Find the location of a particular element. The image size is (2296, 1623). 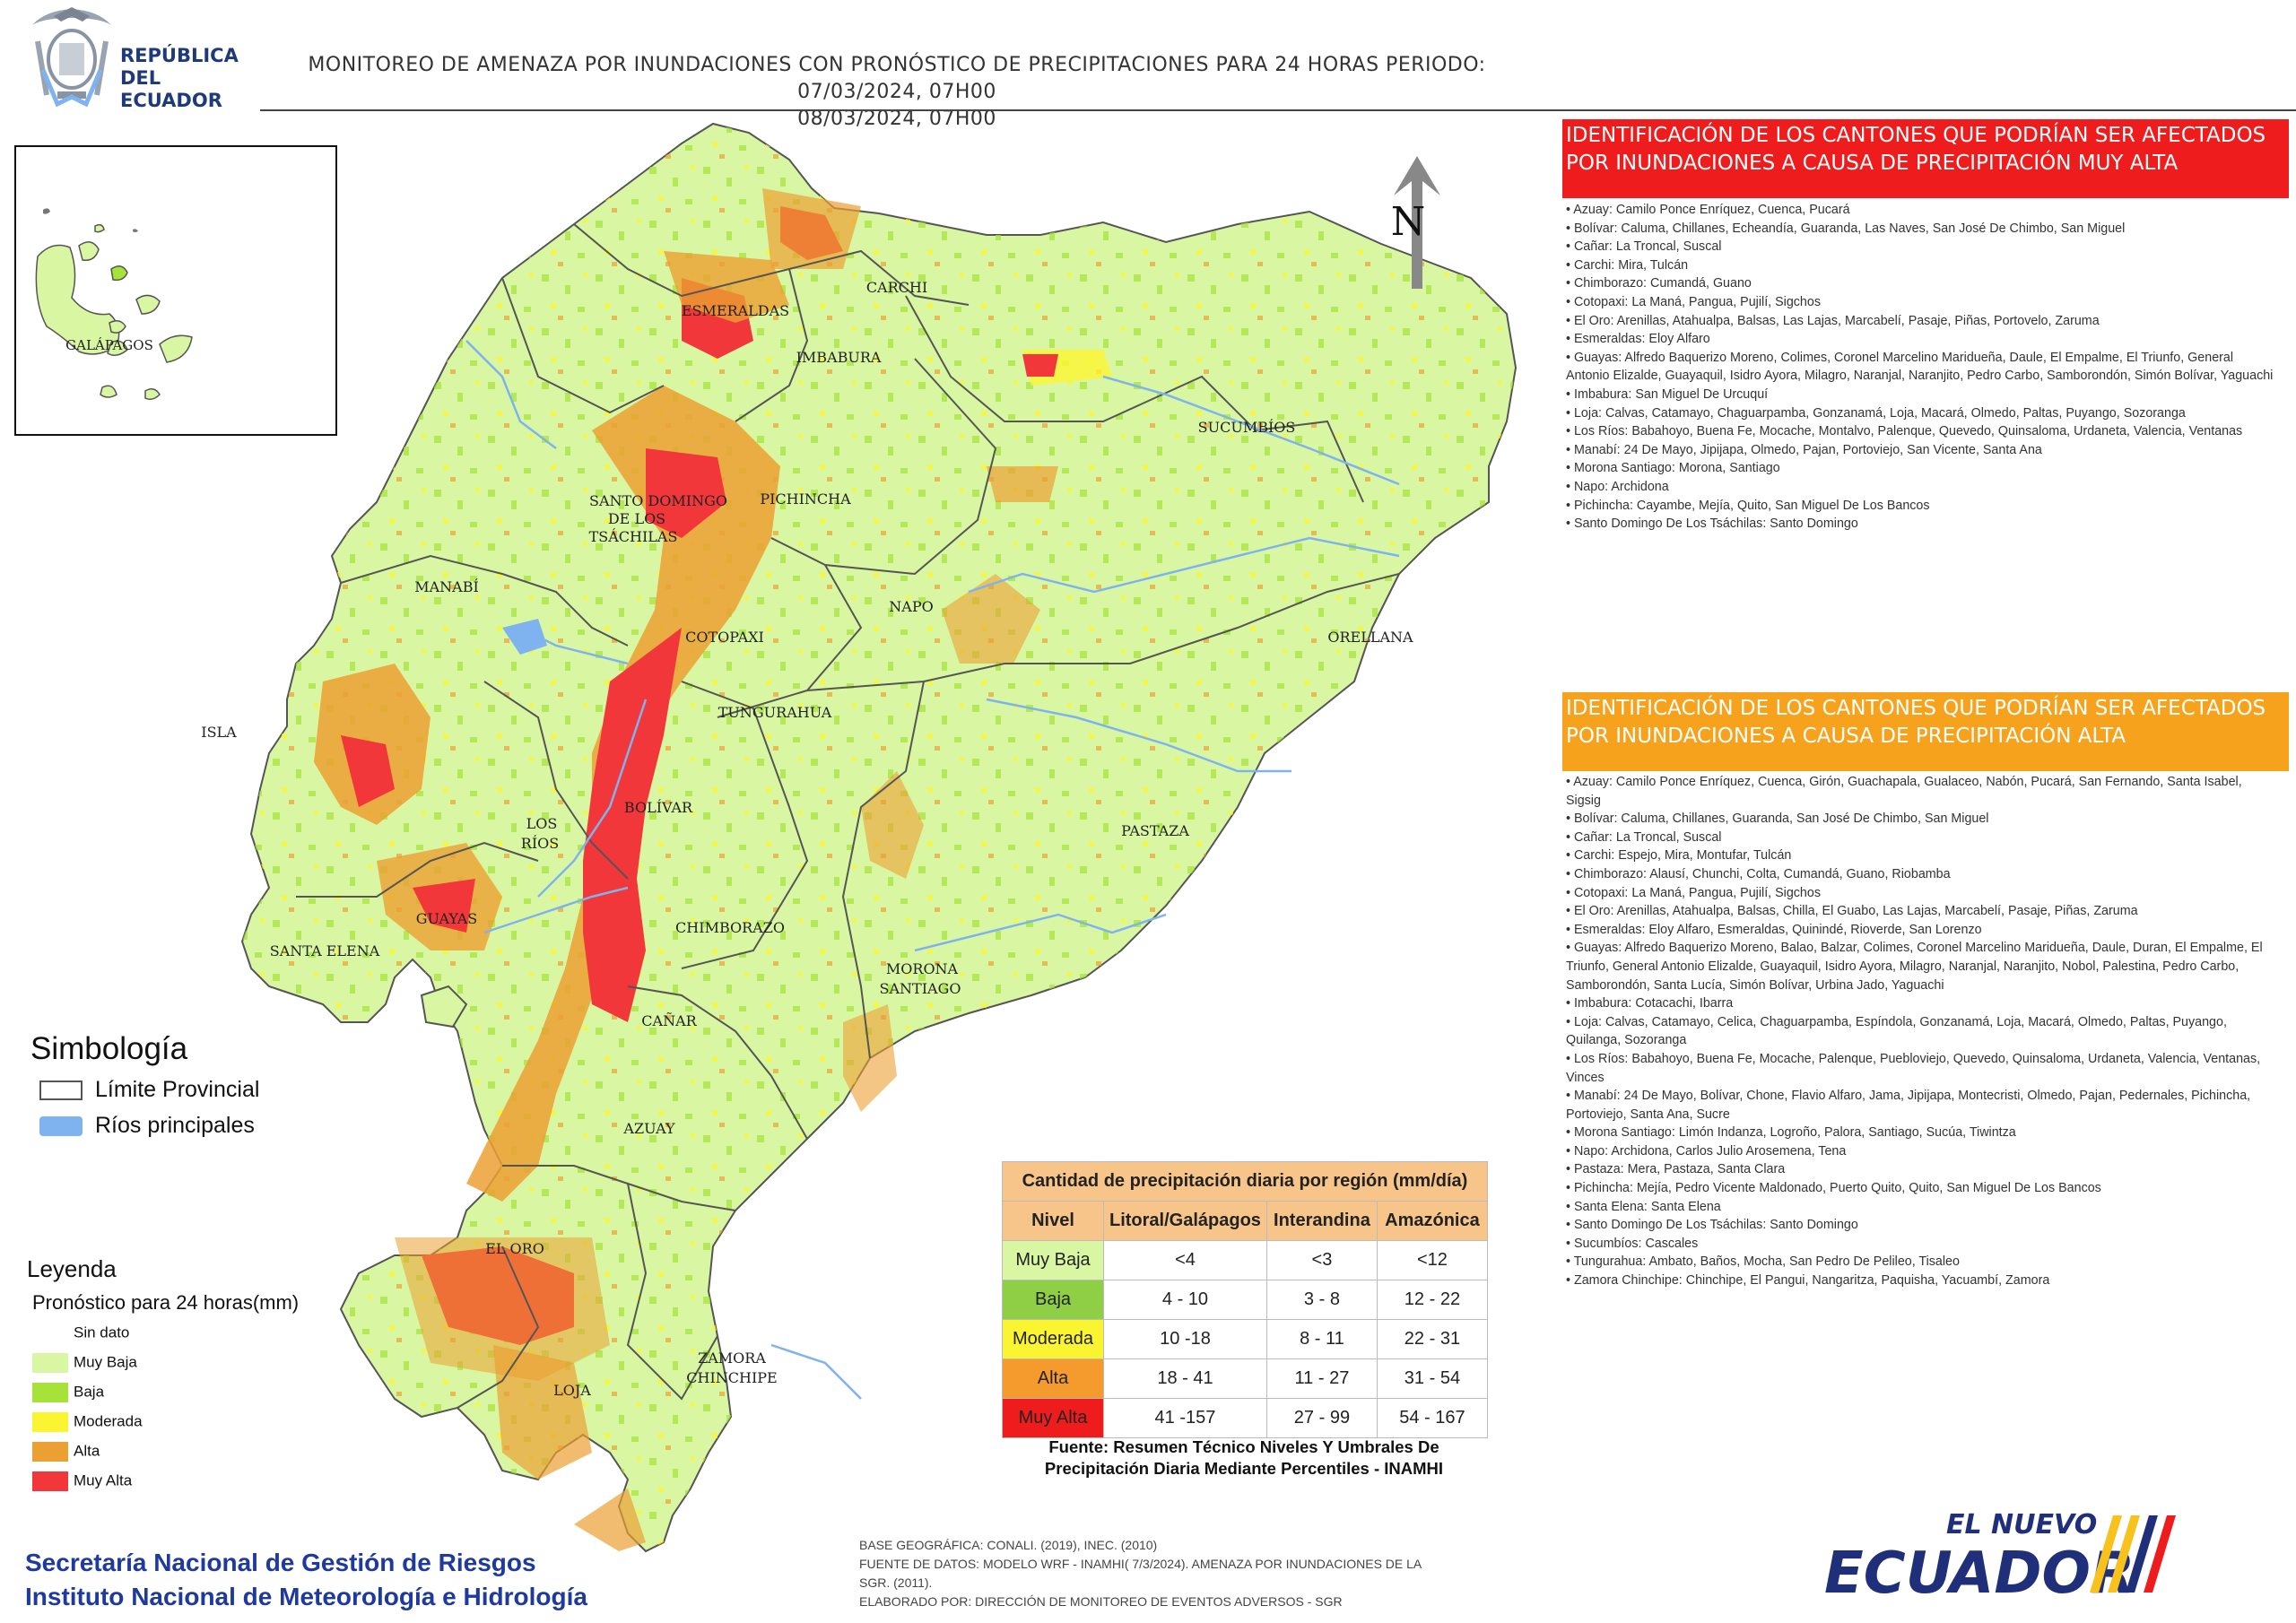

interandina-cell: 8 - 11 is located at coordinates (1321, 1339).